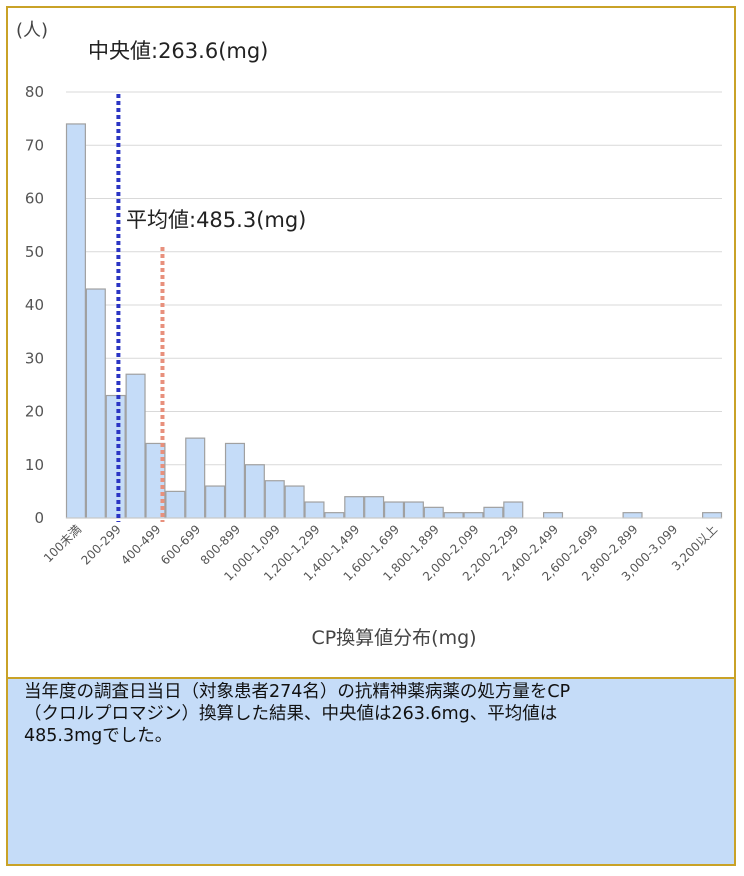 This screenshot has width=744, height=876. I want to click on y-tick-label: 60, so click(34, 199).